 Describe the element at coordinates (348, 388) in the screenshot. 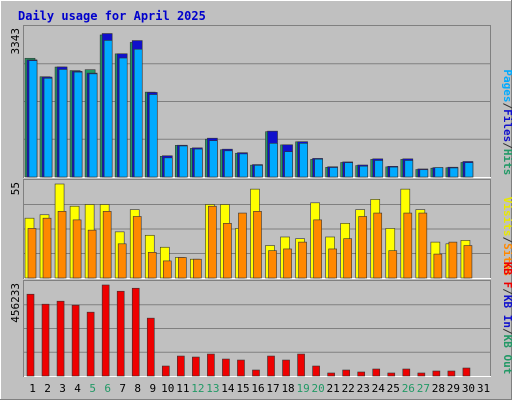

I see `x-tick-label: 22` at that location.